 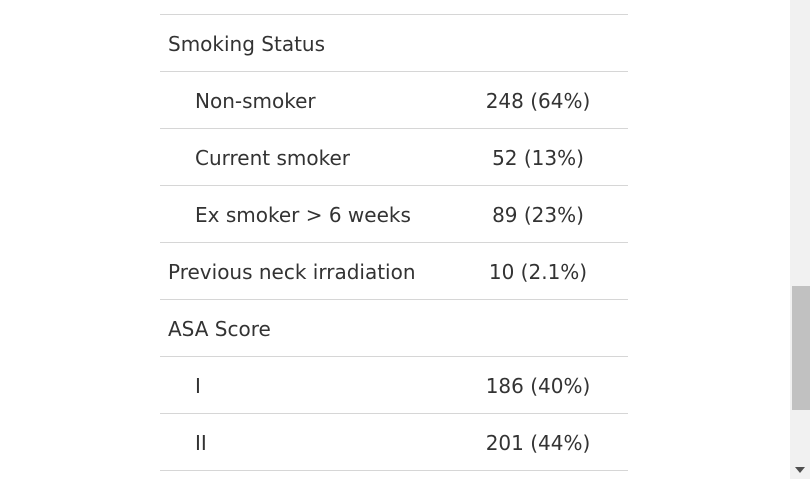 I want to click on vertical-scrollbar, so click(x=800, y=239).